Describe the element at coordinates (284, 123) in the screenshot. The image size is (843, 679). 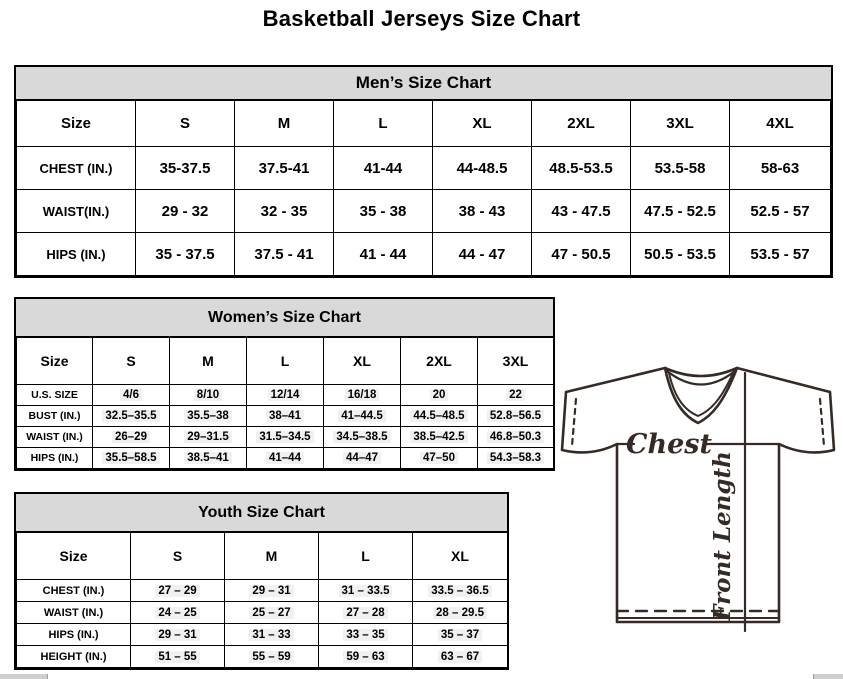
I see `men-header-m: M` at that location.